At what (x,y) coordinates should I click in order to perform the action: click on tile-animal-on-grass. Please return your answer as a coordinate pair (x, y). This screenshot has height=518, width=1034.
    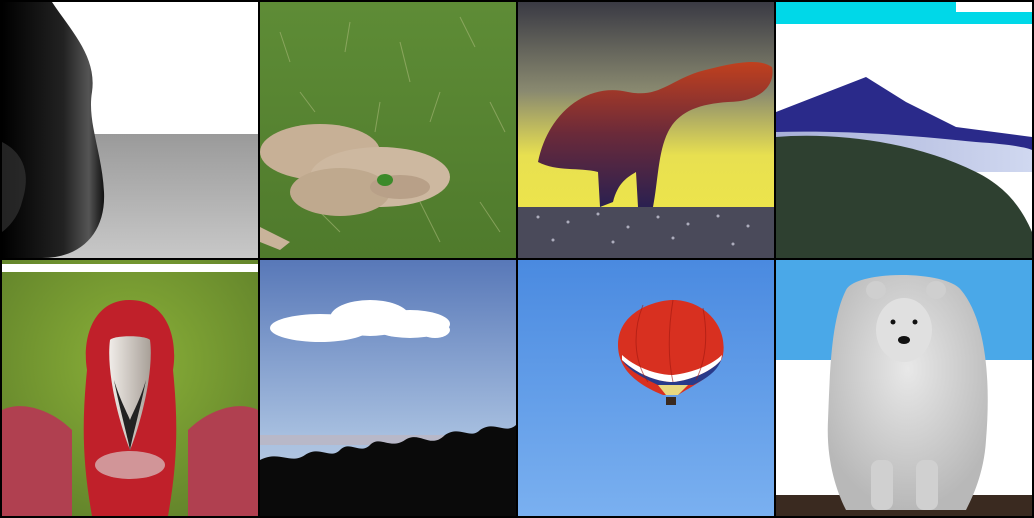
    Looking at the image, I should click on (388, 130).